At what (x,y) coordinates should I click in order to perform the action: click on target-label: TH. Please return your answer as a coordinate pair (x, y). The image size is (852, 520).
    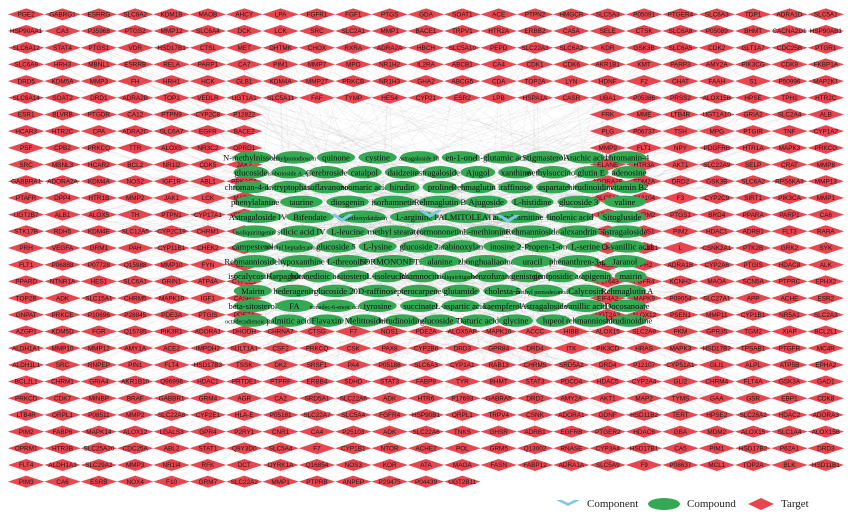
    Looking at the image, I should click on (135, 215).